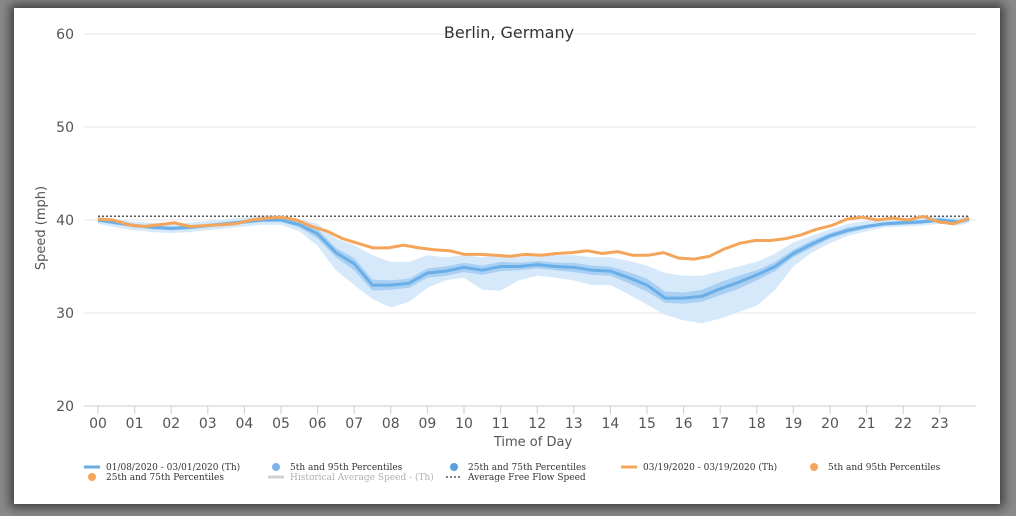 Image resolution: width=1016 pixels, height=516 pixels. Describe the element at coordinates (940, 424) in the screenshot. I see `x-tick-label: 23` at that location.